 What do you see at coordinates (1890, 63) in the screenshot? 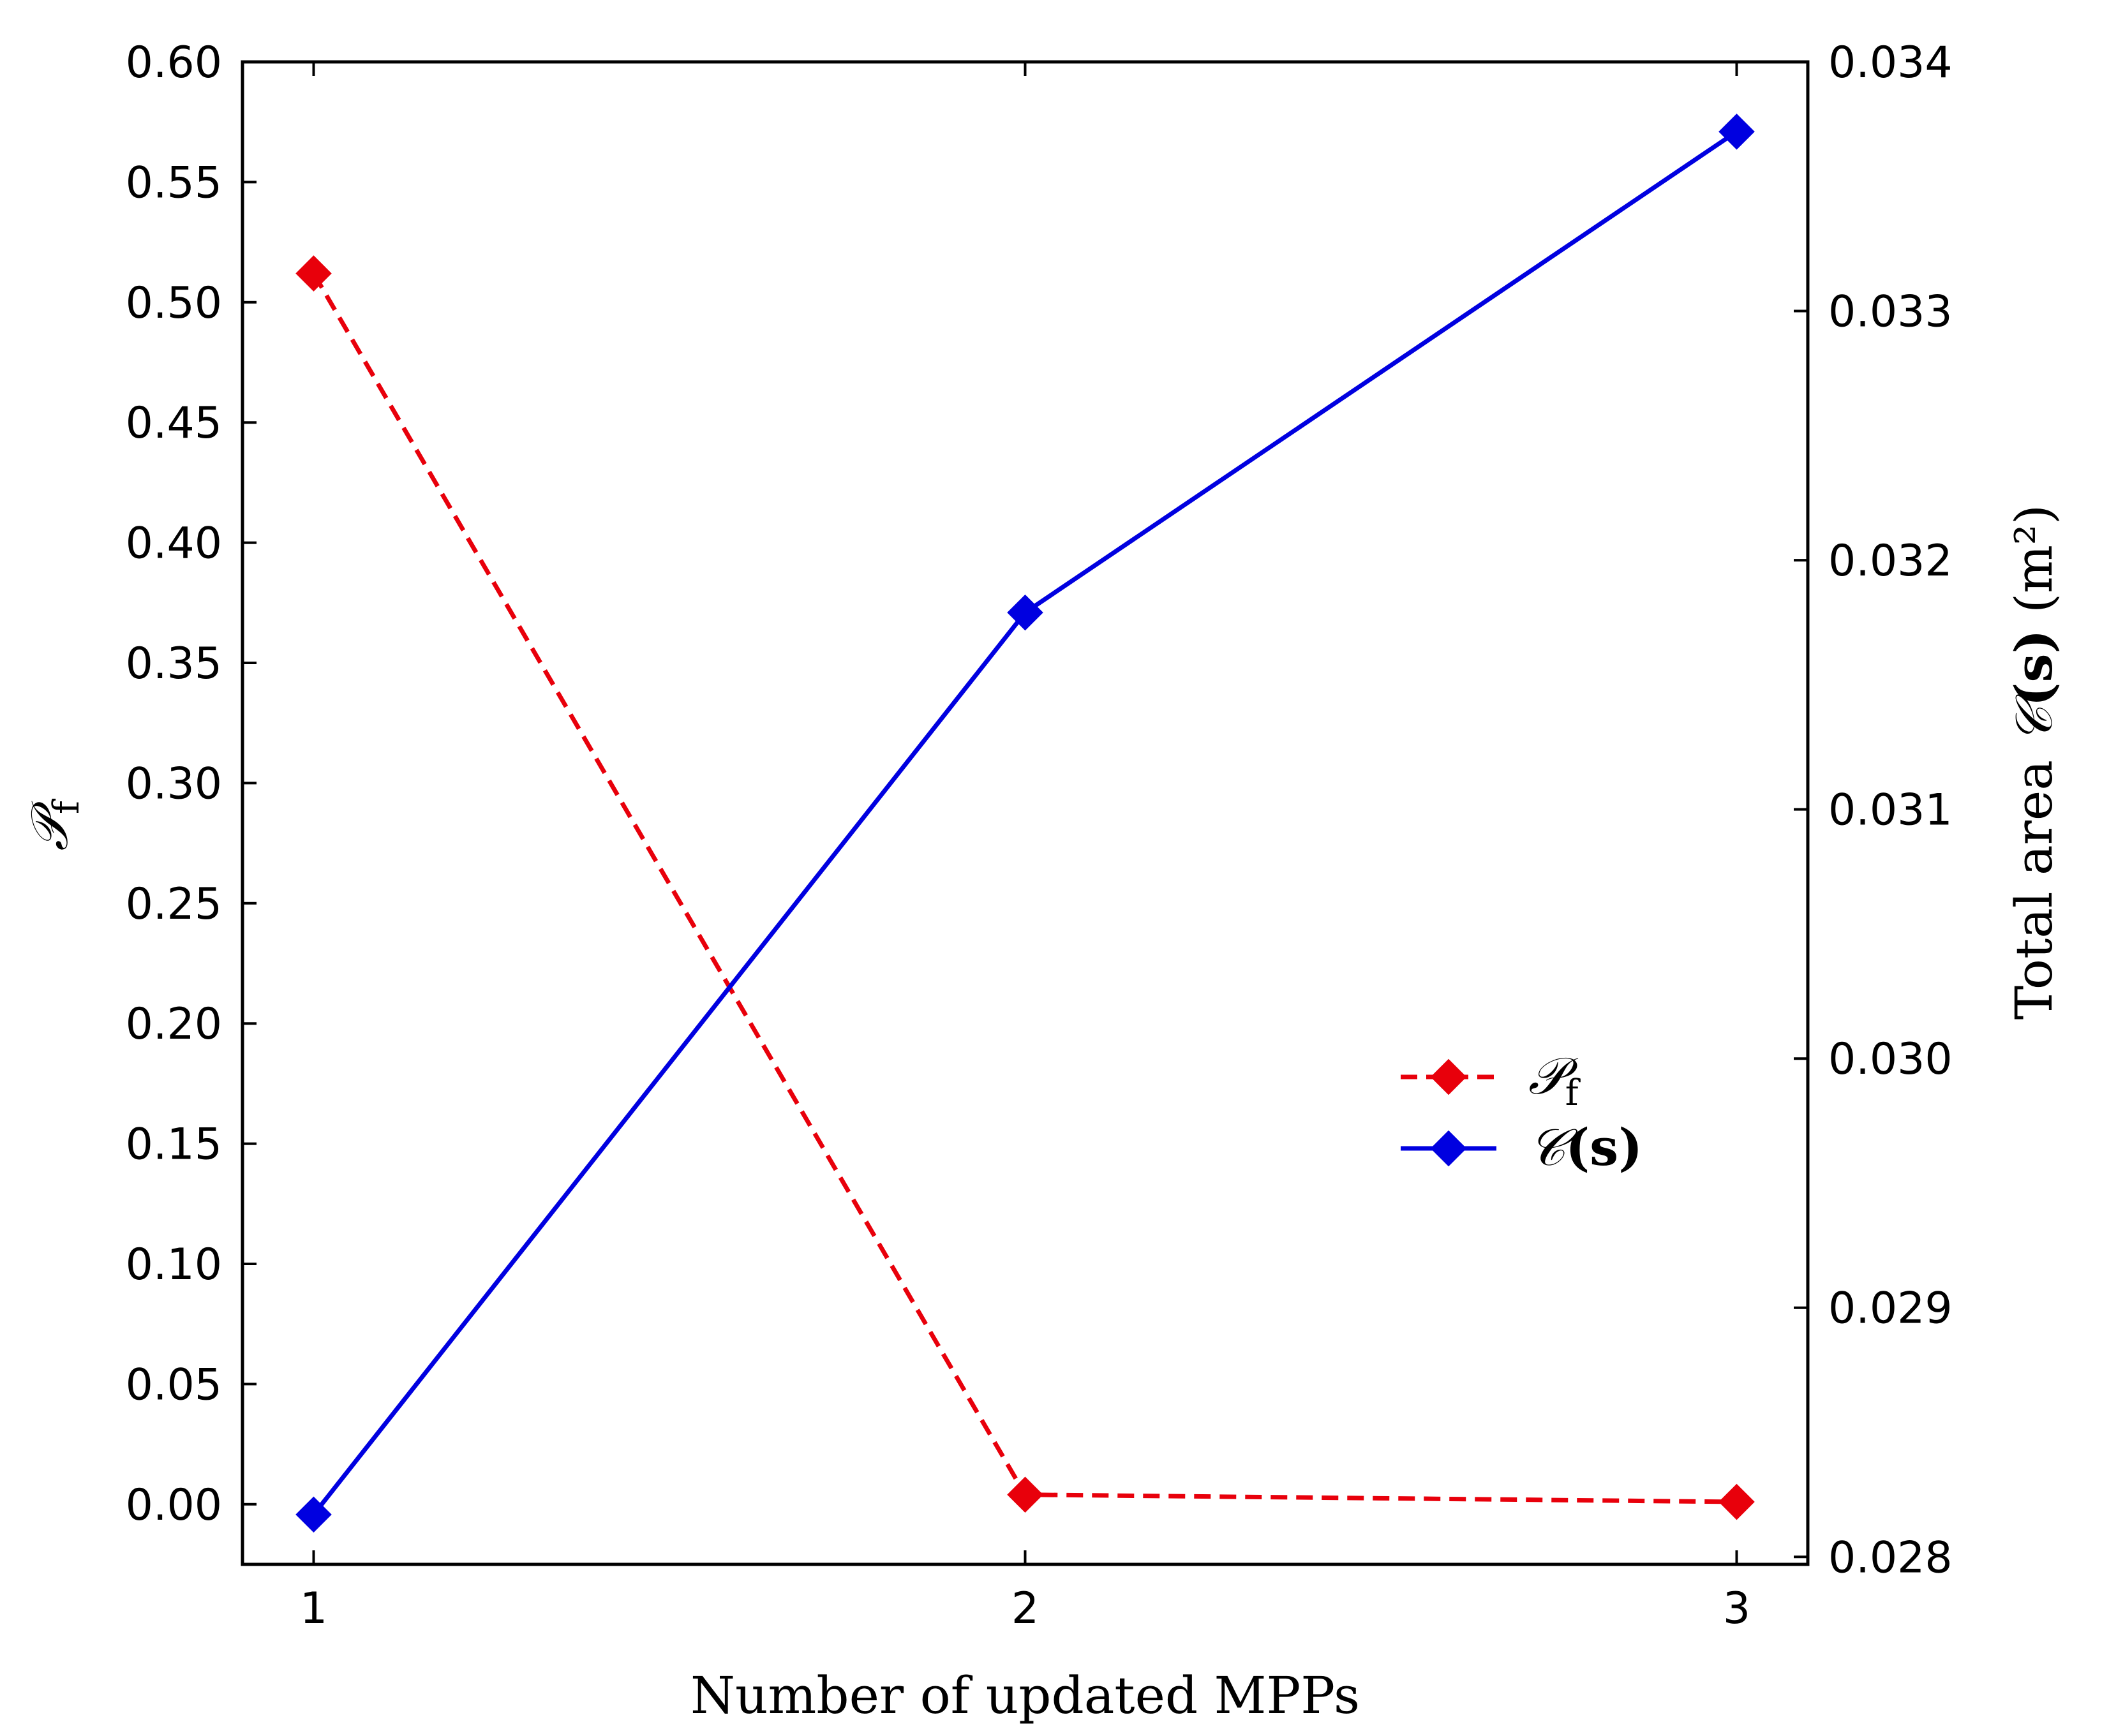
I see `right-y-tick-label: 0.034` at bounding box center [1890, 63].